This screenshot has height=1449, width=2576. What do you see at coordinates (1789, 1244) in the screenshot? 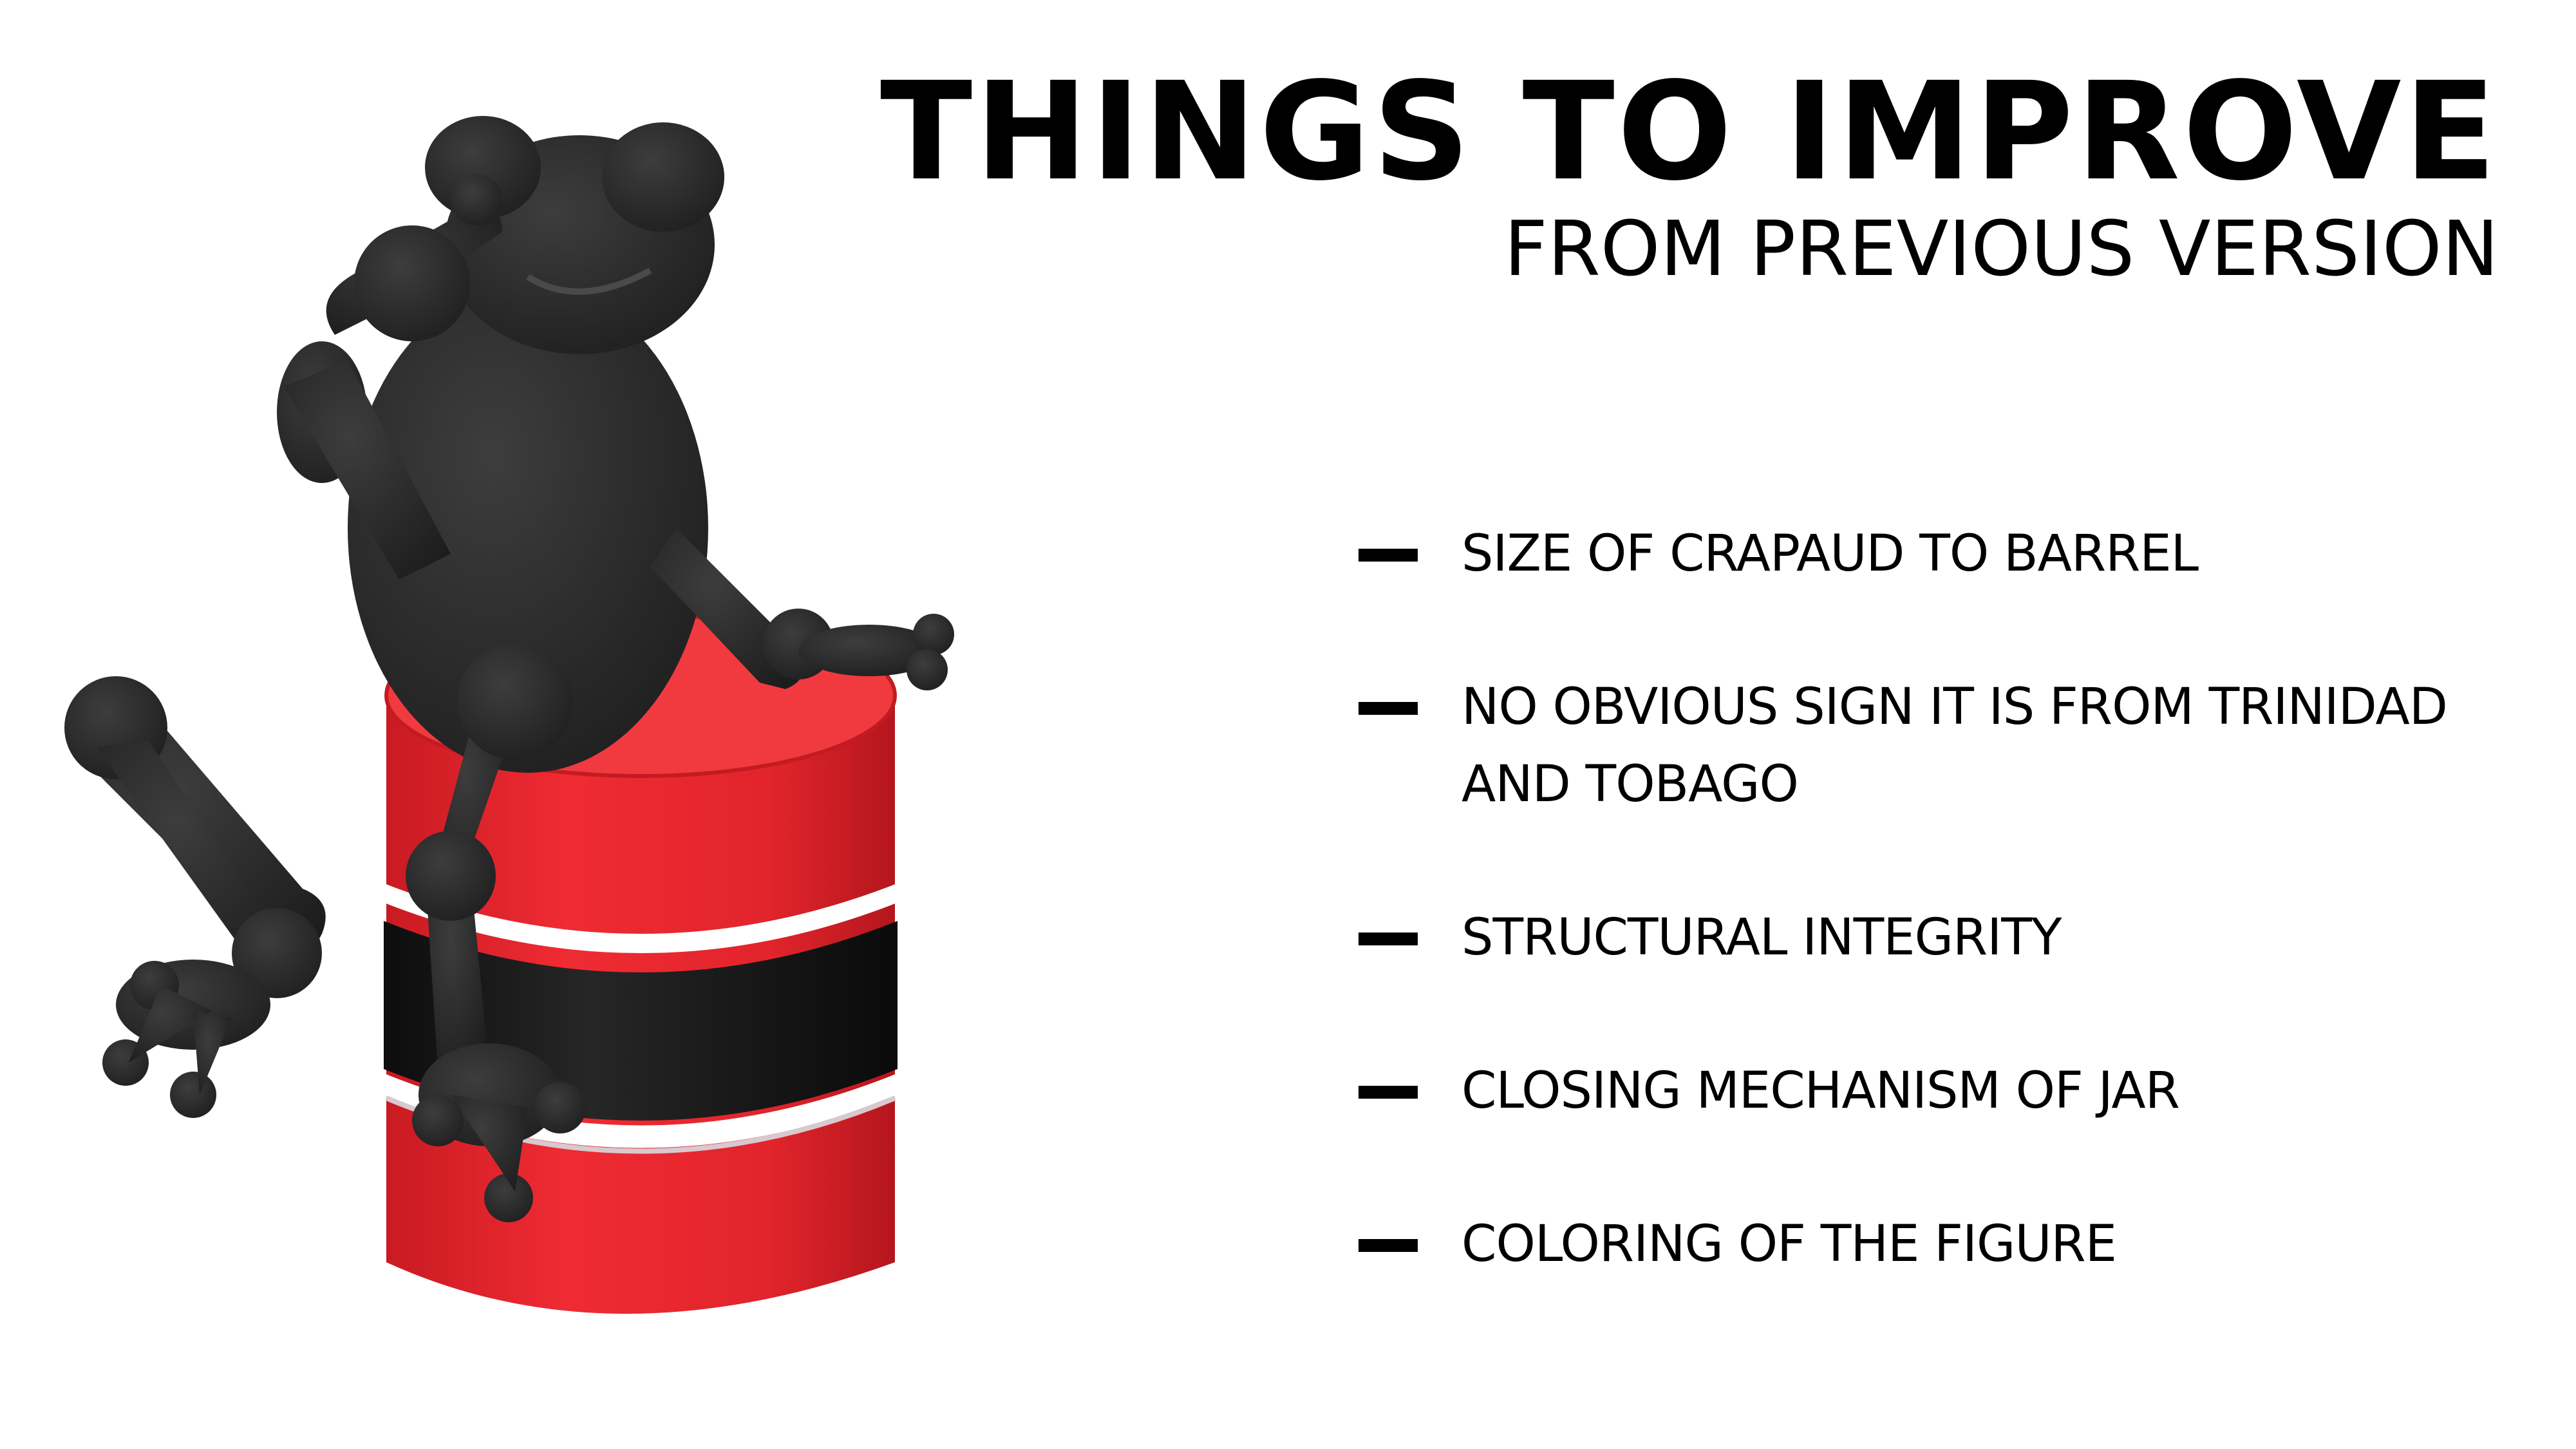
I see `list-item-text: COLORING OF THE FIGURE` at bounding box center [1789, 1244].